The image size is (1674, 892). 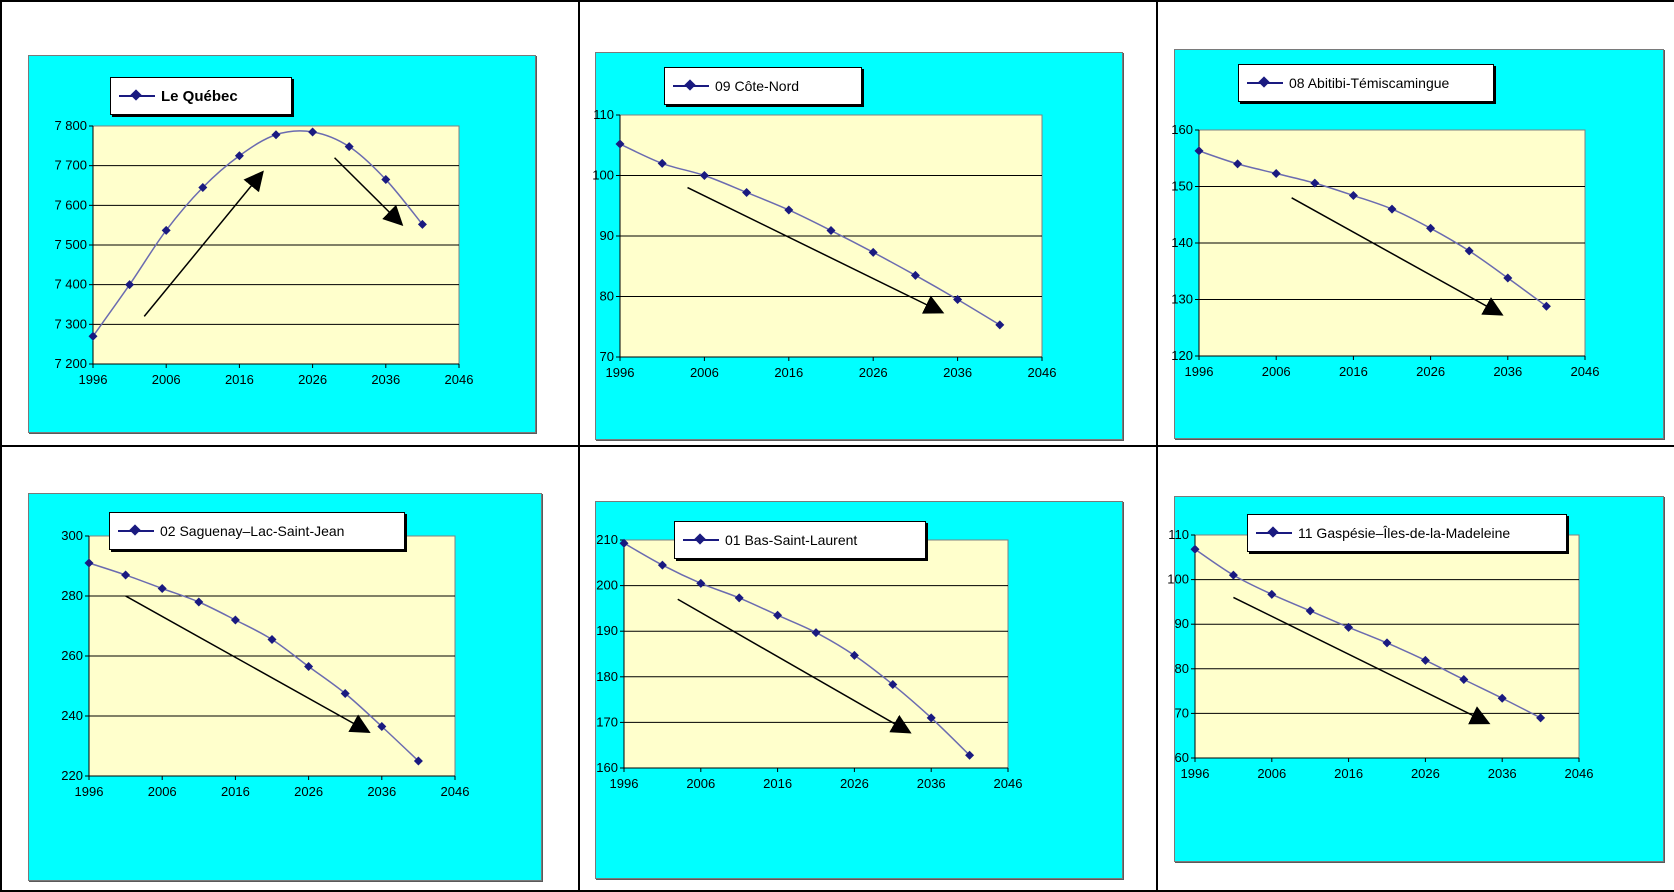 What do you see at coordinates (1265, 82) in the screenshot?
I see `legend-marker-abitibi` at bounding box center [1265, 82].